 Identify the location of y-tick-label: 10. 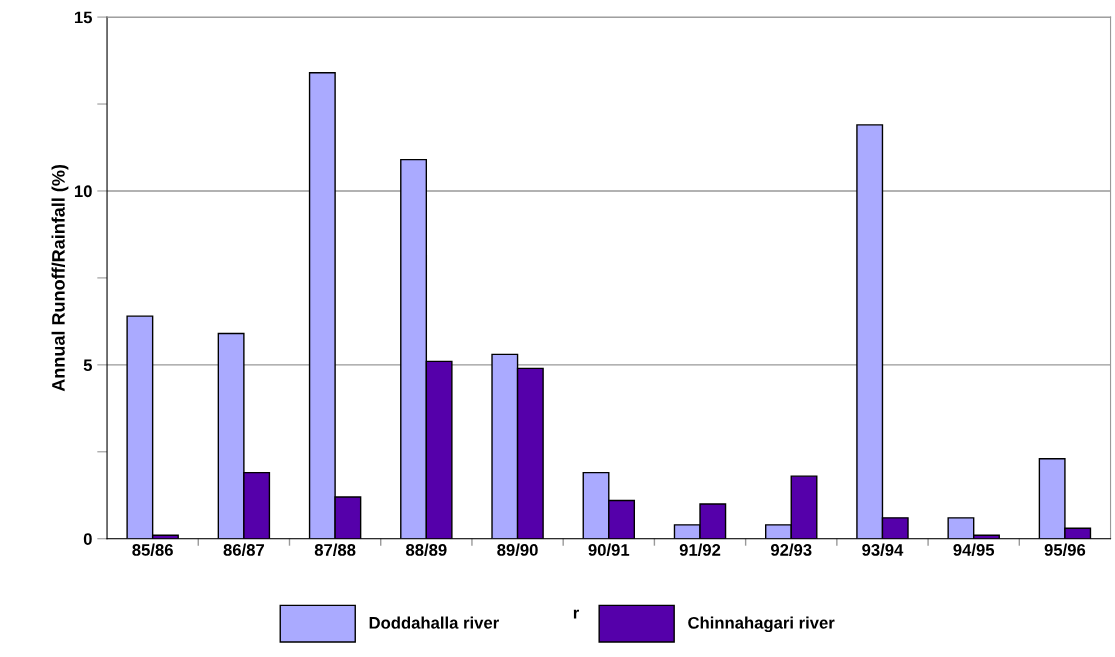
(83, 191).